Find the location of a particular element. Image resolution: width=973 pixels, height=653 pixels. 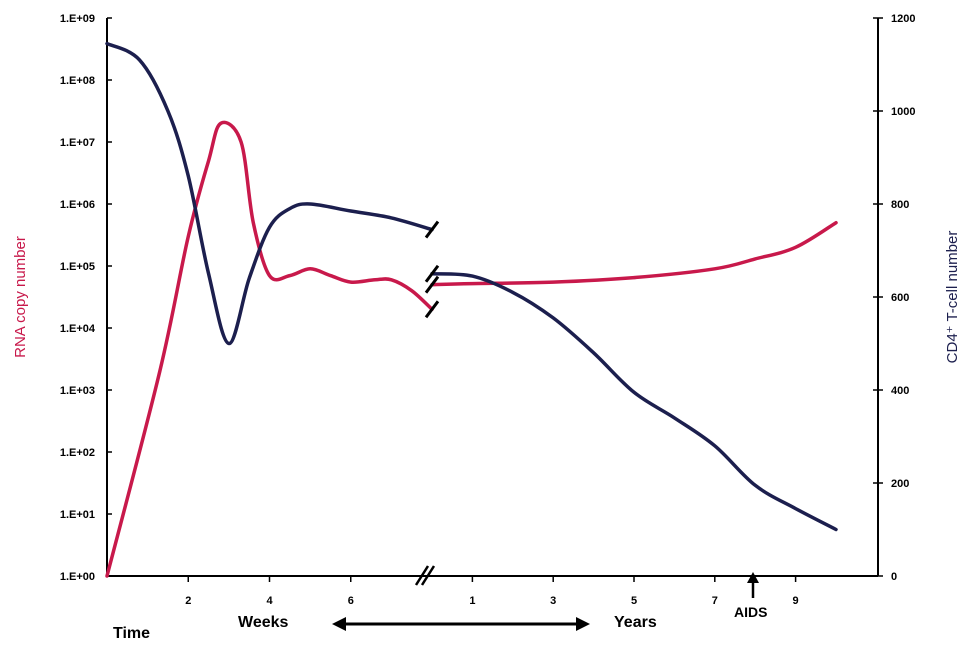

right-tick-label: 800 is located at coordinates (900, 205).